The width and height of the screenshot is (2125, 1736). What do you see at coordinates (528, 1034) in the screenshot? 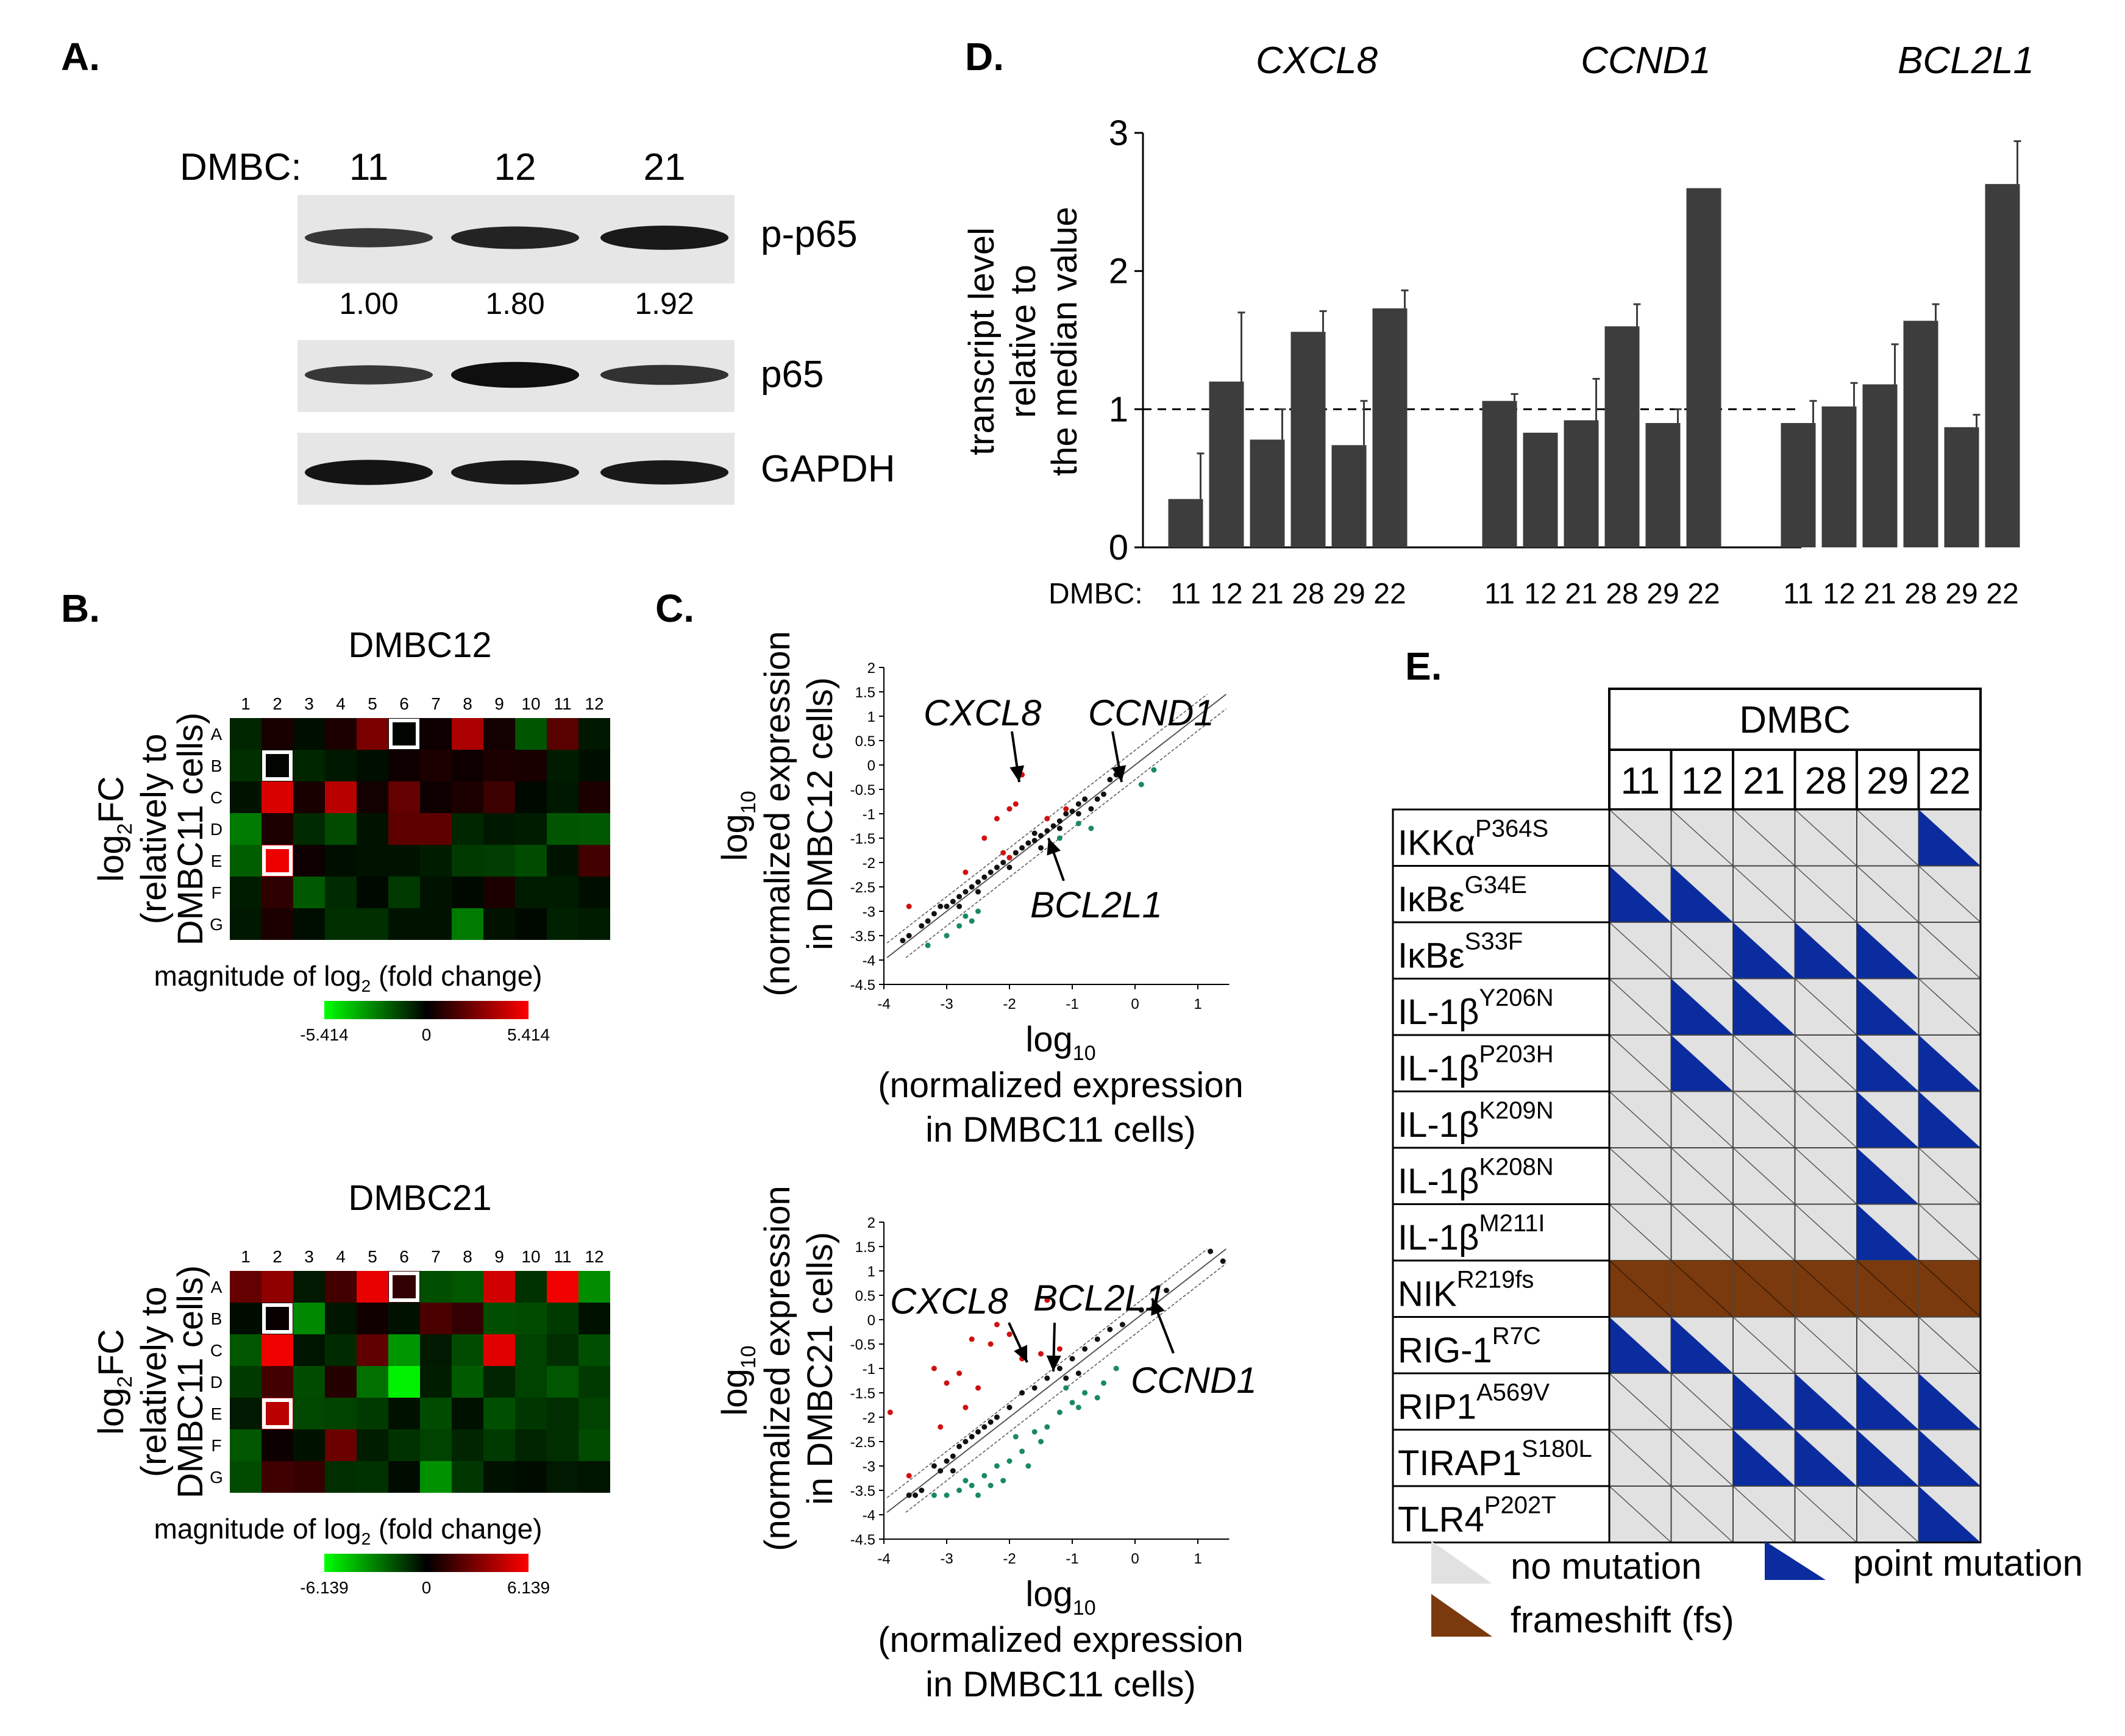
I see `heatmap-legend-max: 5.414` at bounding box center [528, 1034].